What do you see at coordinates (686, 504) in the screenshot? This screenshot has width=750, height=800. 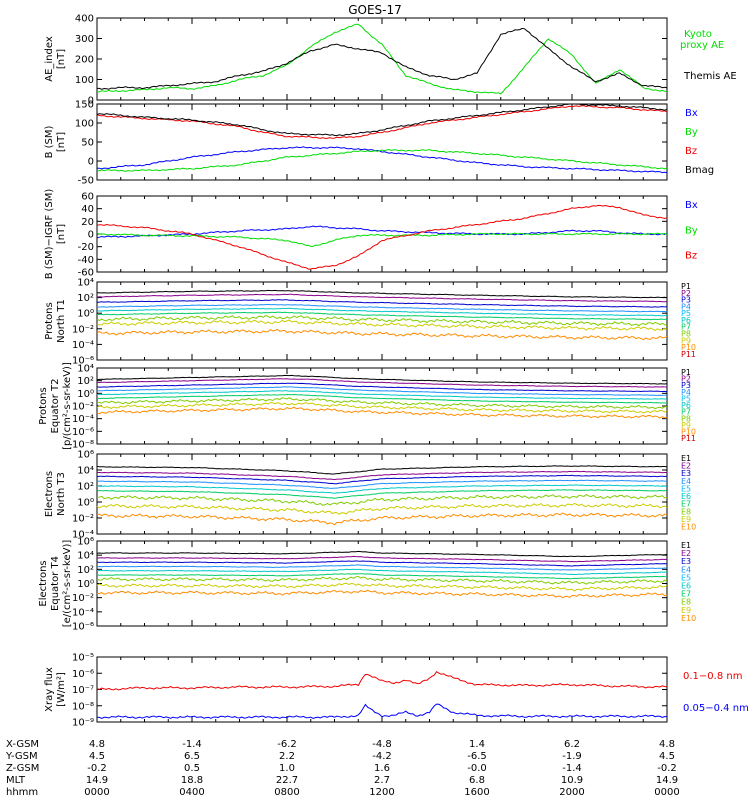 I see `legend-e7: E7` at bounding box center [686, 504].